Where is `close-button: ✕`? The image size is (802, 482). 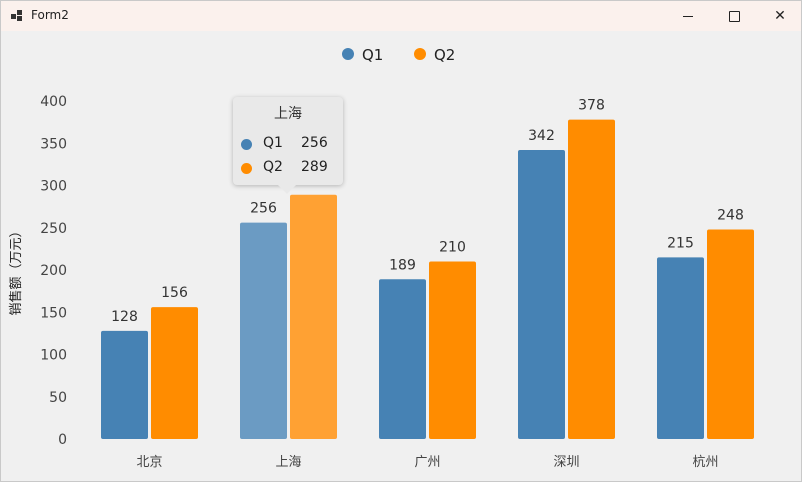 close-button: ✕ is located at coordinates (779, 16).